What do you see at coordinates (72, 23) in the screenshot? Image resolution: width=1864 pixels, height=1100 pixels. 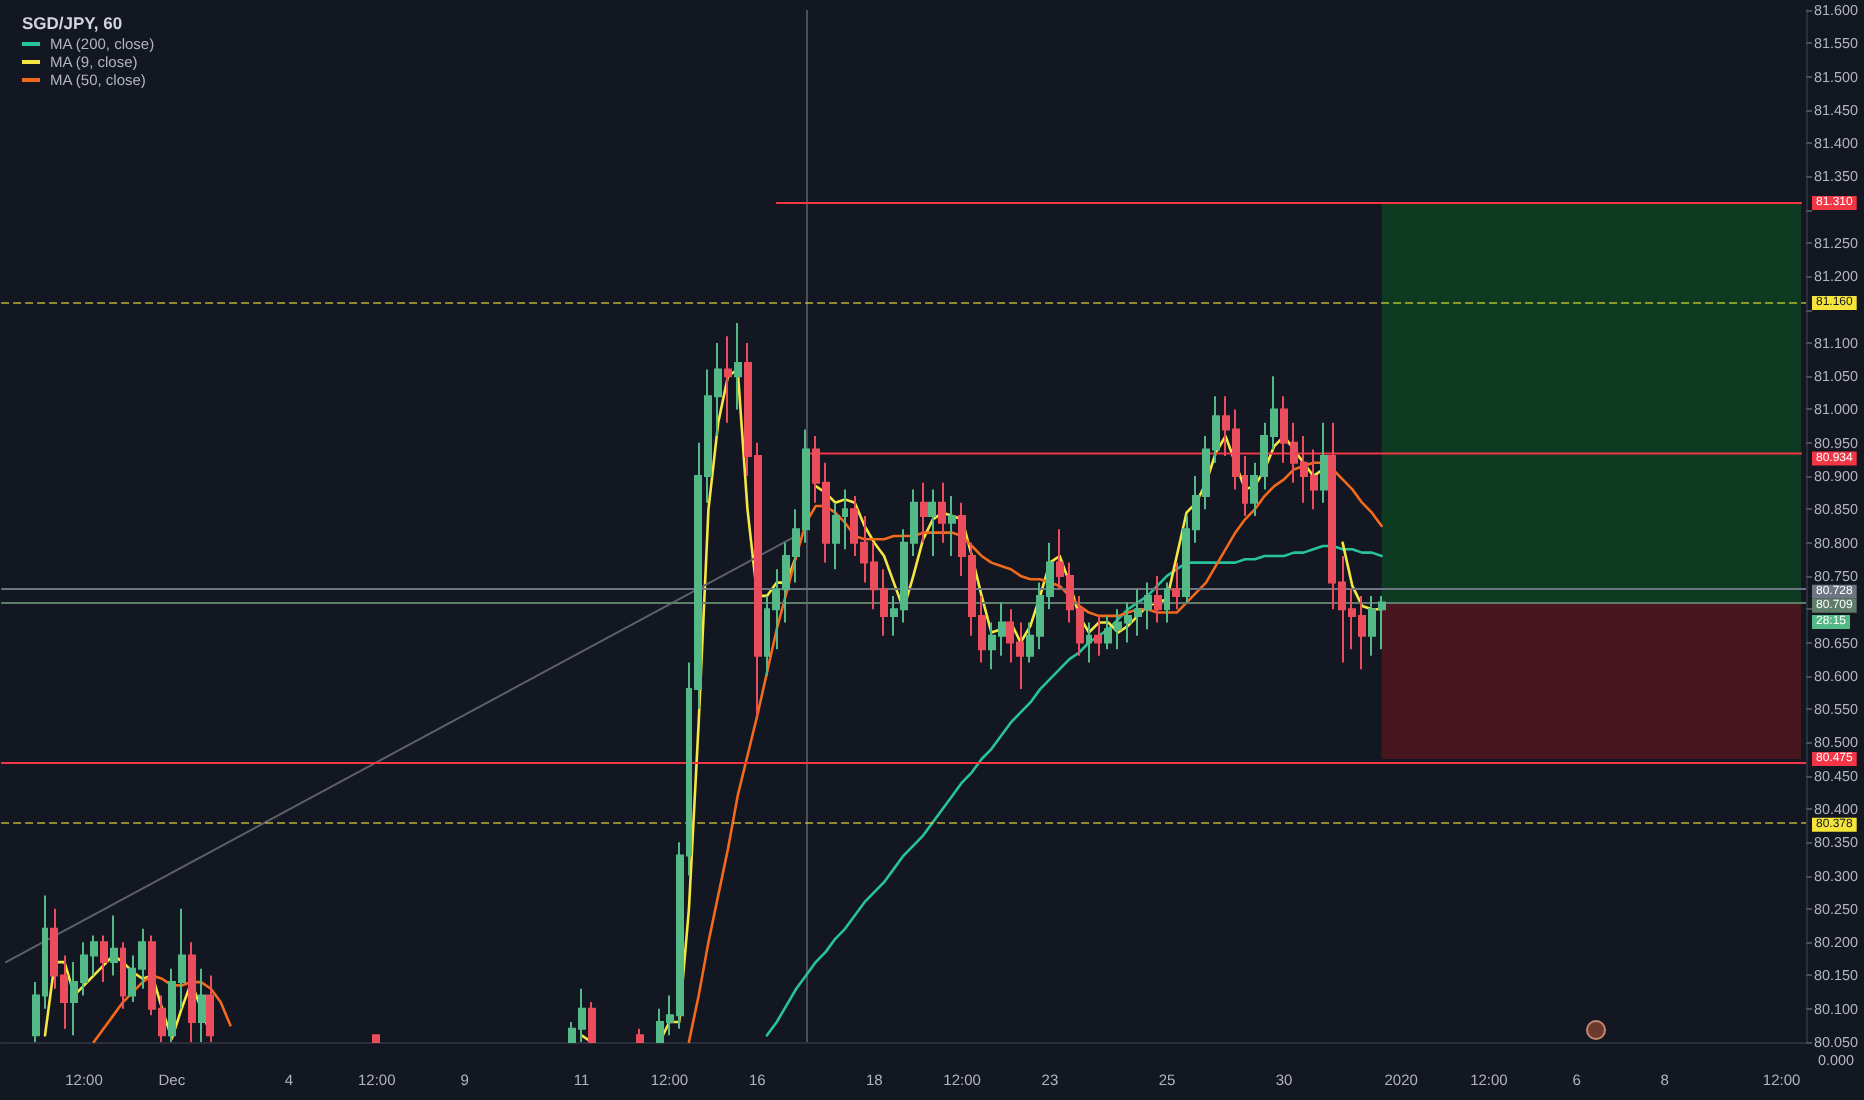 I see `chart-title: SGD/JPY, 60` at bounding box center [72, 23].